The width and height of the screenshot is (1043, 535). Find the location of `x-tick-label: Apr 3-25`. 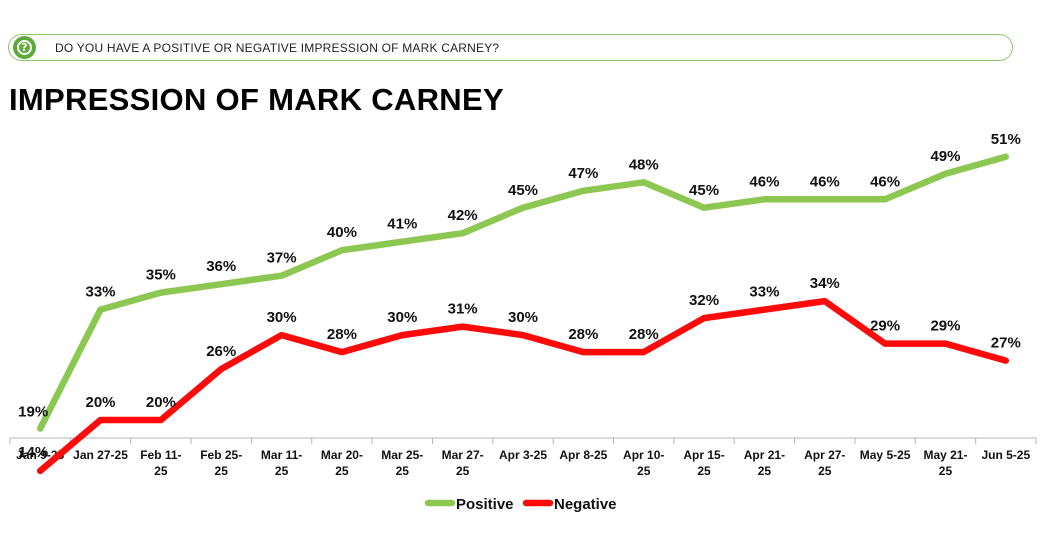

x-tick-label: Apr 3-25 is located at coordinates (523, 455).